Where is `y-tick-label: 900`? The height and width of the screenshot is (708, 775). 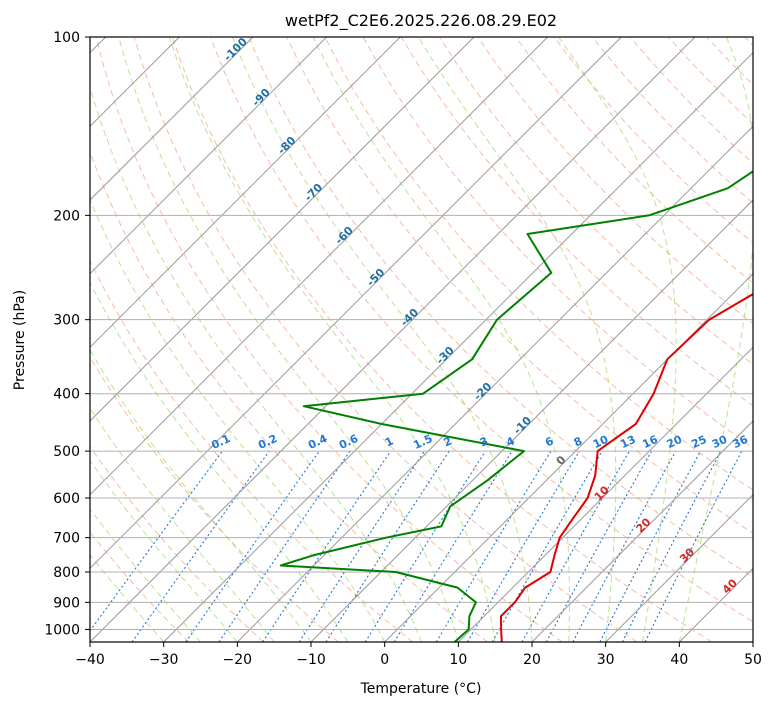 y-tick-label: 900 is located at coordinates (66, 603).